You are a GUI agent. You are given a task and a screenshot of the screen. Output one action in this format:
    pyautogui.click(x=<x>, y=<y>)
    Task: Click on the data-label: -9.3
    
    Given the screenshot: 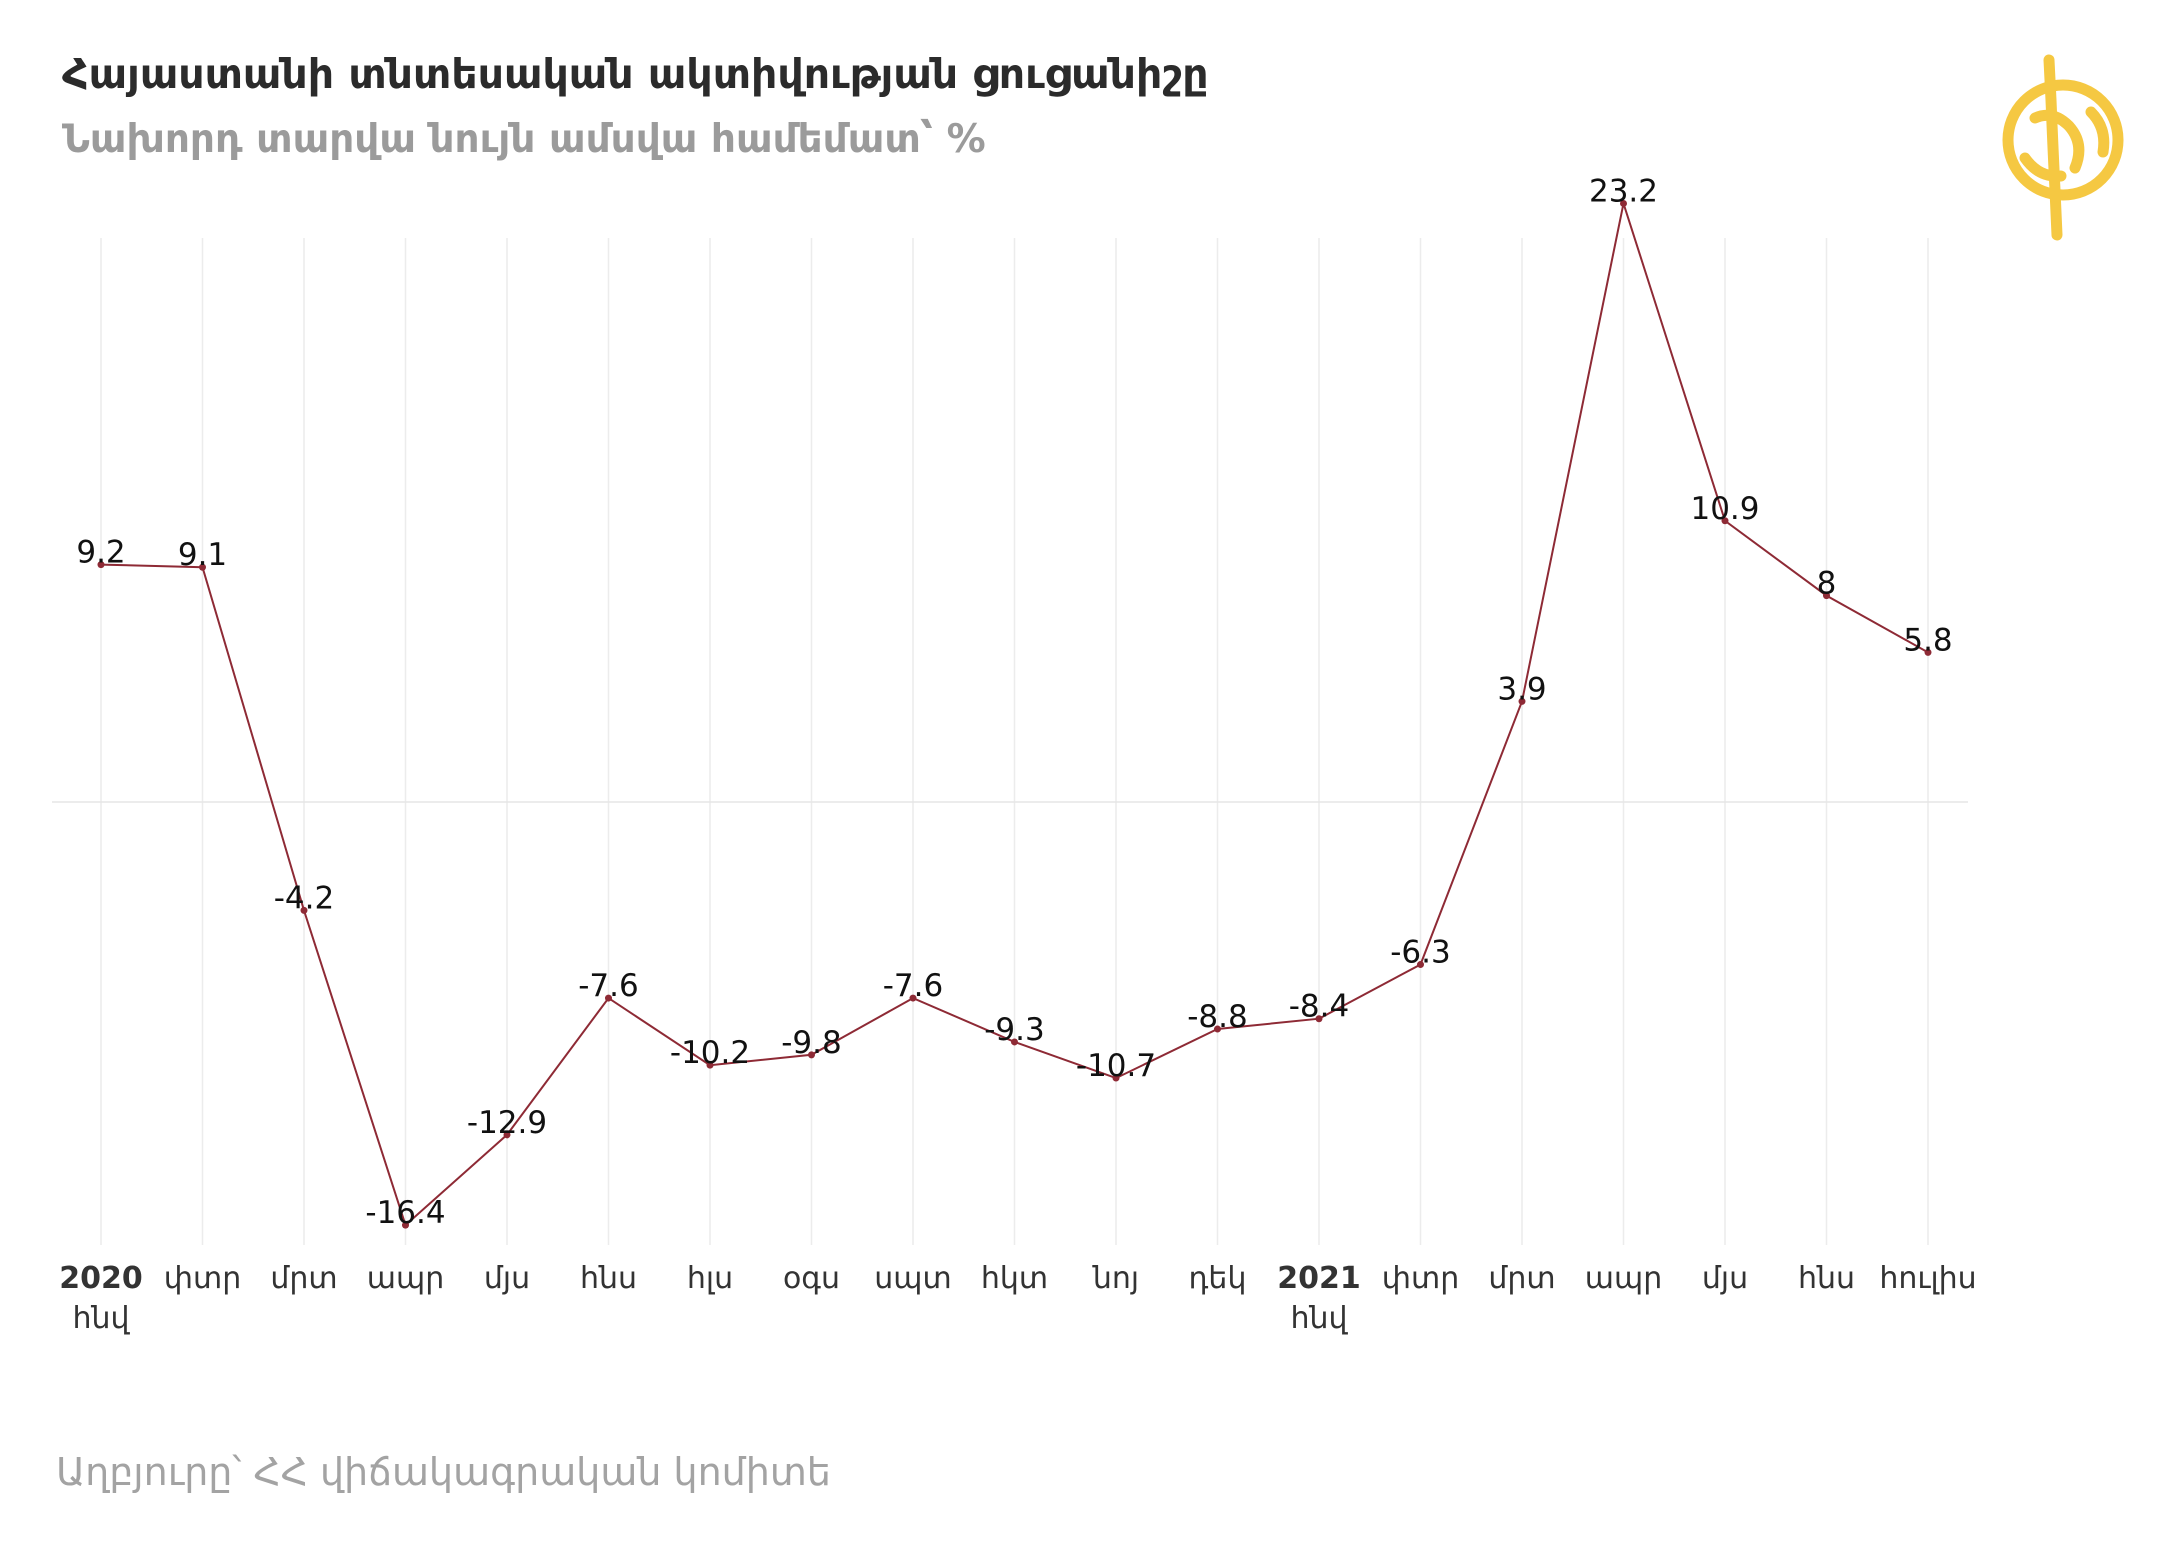 What is the action you would take?
    pyautogui.click(x=1014, y=1030)
    